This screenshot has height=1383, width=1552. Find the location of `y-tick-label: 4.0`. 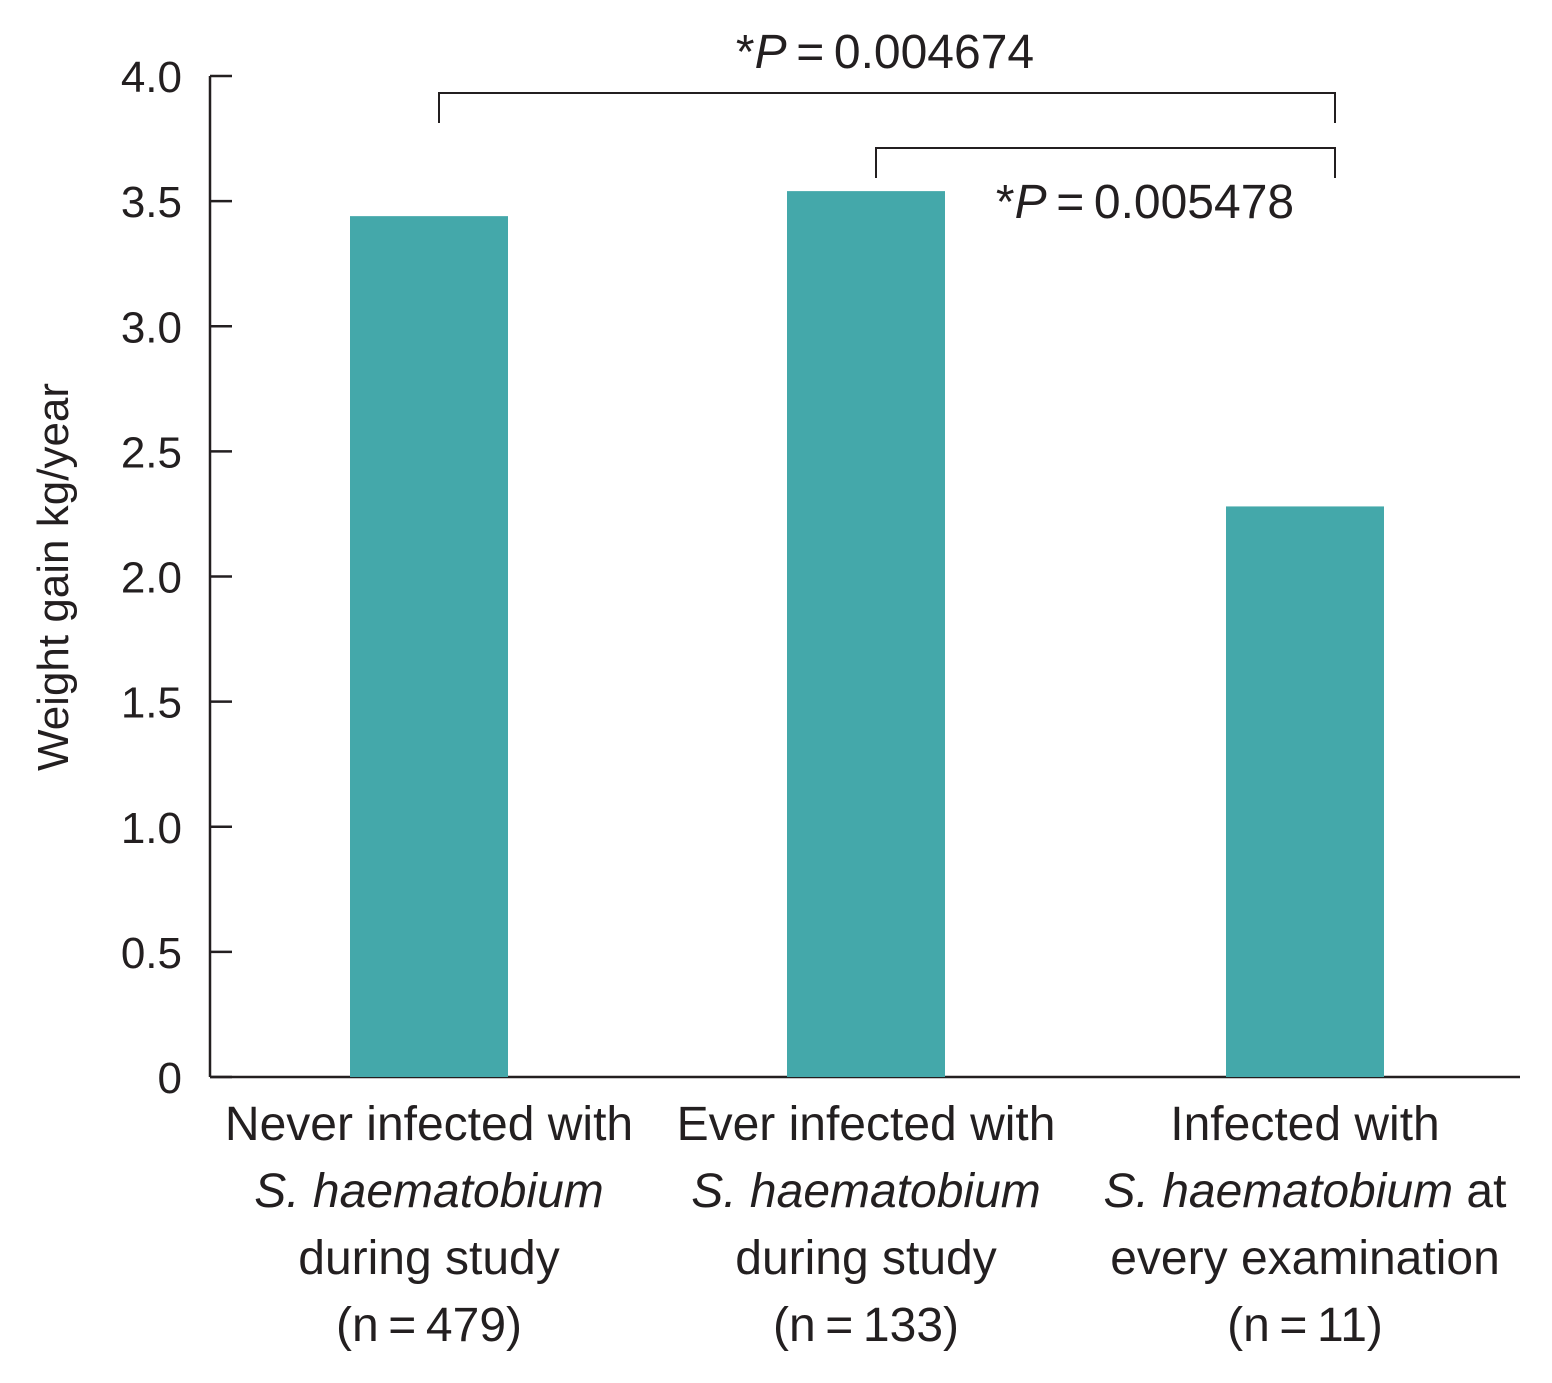

y-tick-label: 4.0 is located at coordinates (151, 77).